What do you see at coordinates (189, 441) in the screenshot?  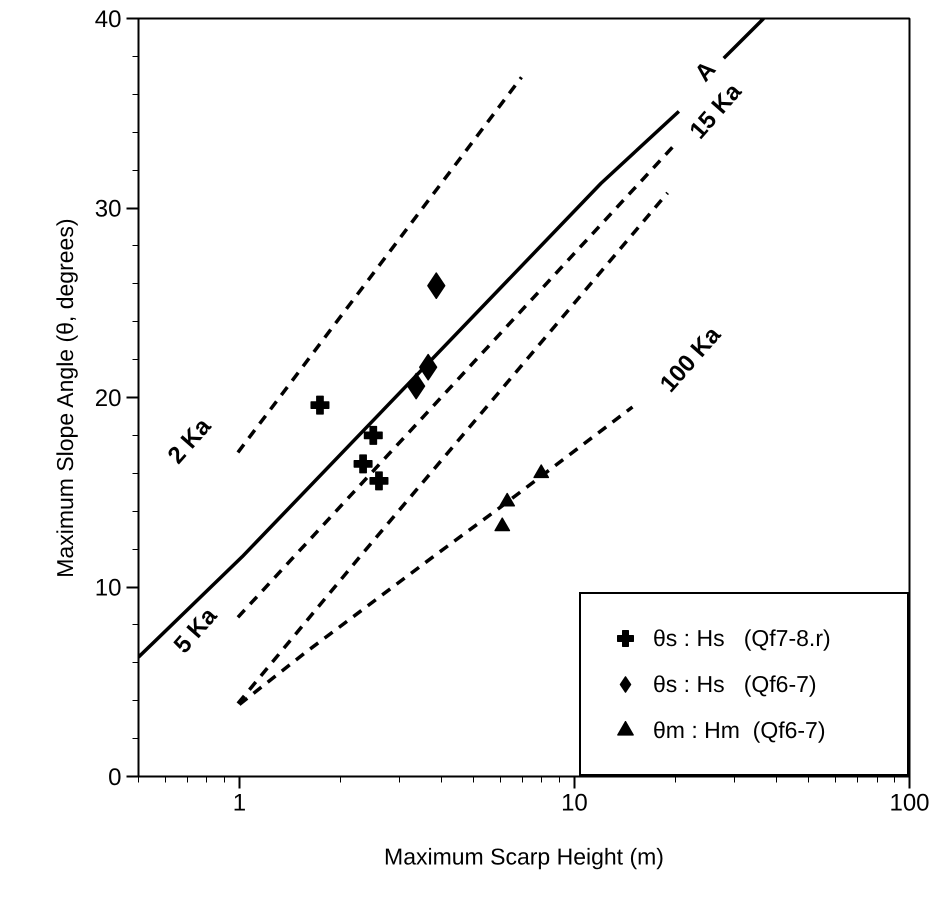 I see `annotation: 2 Ka` at bounding box center [189, 441].